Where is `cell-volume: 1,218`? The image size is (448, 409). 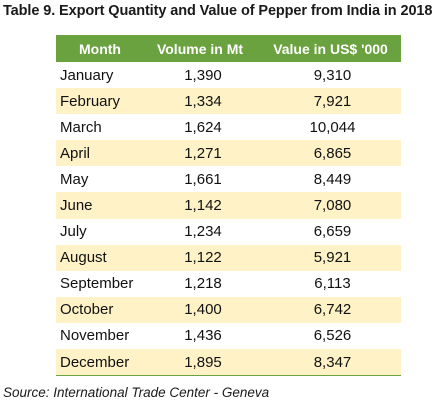 cell-volume: 1,218 is located at coordinates (203, 284).